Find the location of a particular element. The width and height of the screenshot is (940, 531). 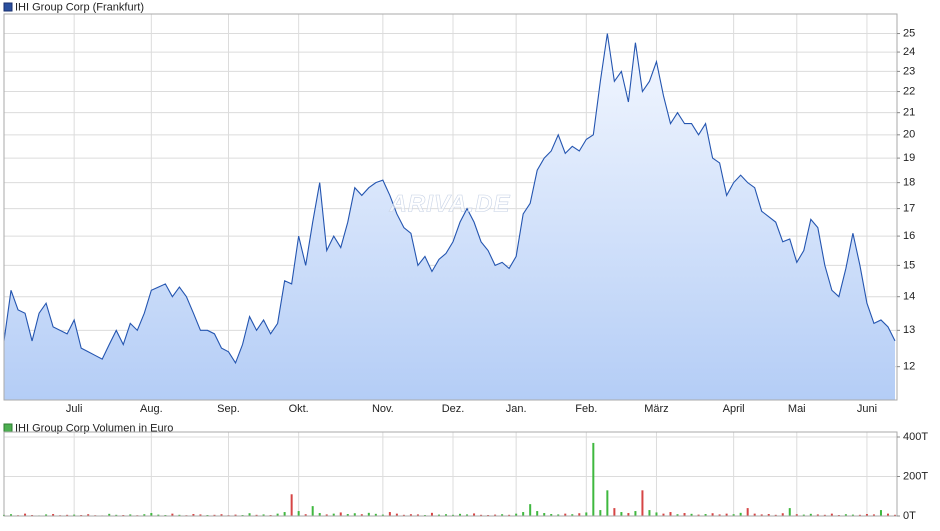

x-tick-label: Nov. is located at coordinates (383, 409).